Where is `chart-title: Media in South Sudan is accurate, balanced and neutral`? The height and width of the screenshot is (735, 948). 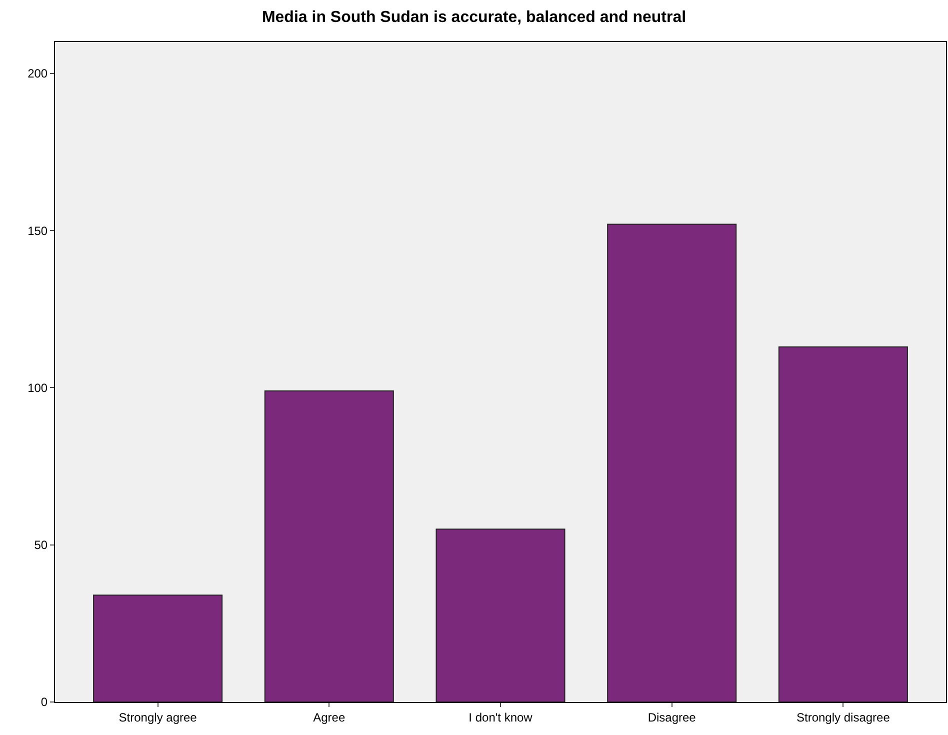
chart-title: Media in South Sudan is accurate, balanced and neutral is located at coordinates (474, 17).